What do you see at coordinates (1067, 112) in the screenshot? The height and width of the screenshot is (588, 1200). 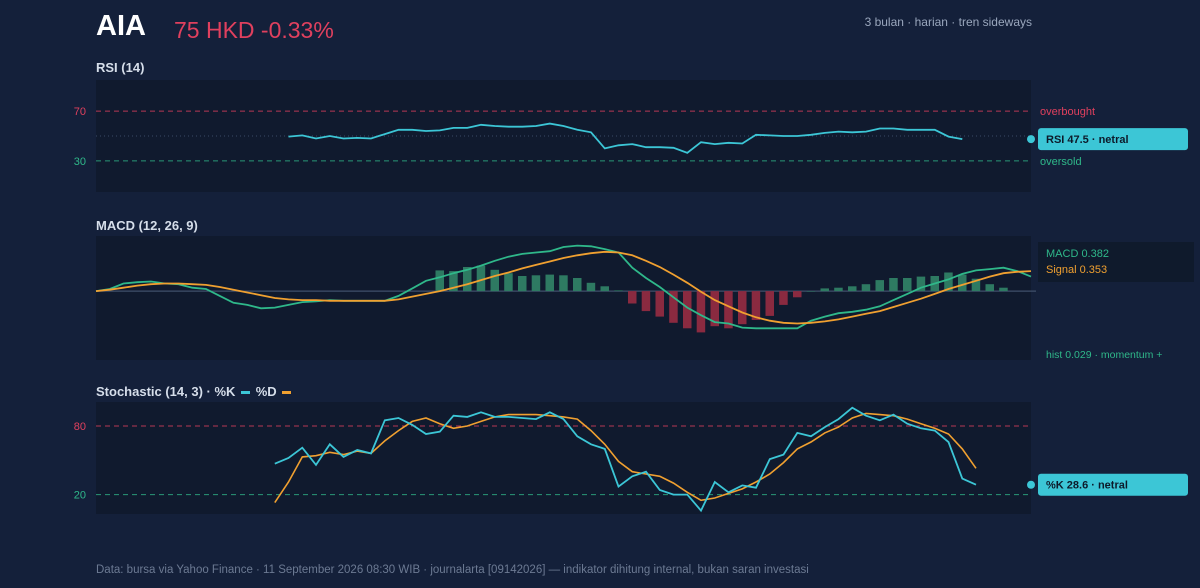 I see `rsi-overbought-label: overbought` at bounding box center [1067, 112].